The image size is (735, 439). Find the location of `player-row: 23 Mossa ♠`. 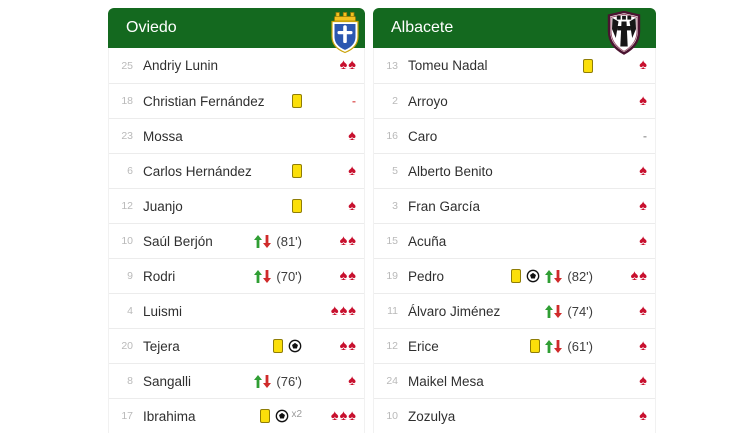

player-row: 23 Mossa ♠ is located at coordinates (236, 135).